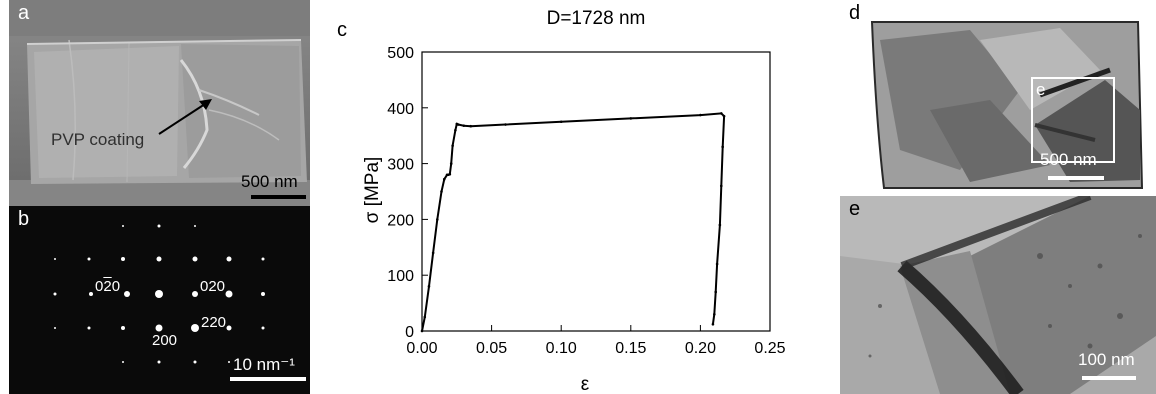 This screenshot has height=394, width=1156. I want to click on inset-box-e, so click(1073, 120).